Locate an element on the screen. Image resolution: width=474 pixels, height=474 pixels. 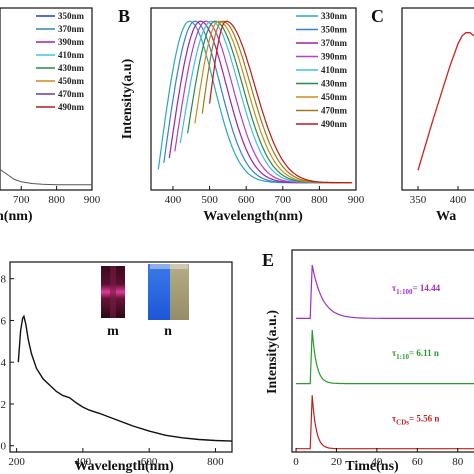
panel-a-x-label: h(nm) is located at coordinates (16, 216).